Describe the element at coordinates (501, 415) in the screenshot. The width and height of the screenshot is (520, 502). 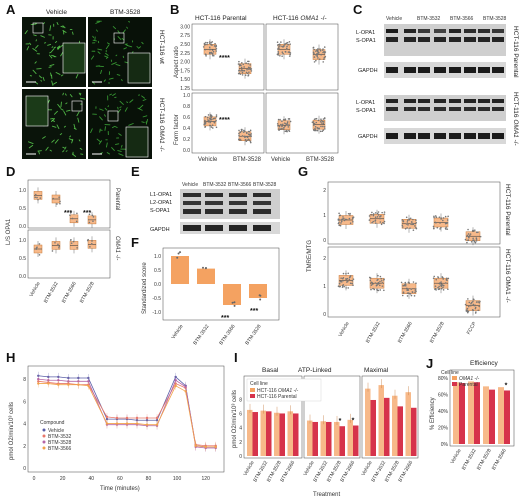
I see `bar-oma1` at that location.